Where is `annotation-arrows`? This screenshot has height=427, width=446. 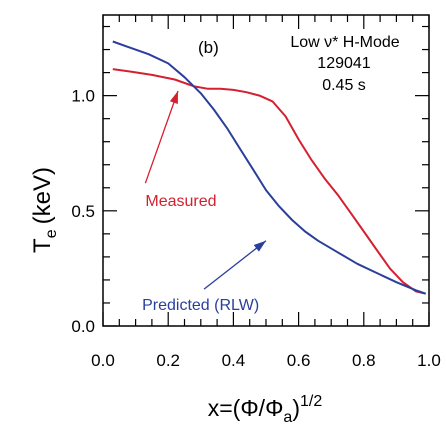
annotation-arrows is located at coordinates (205, 190).